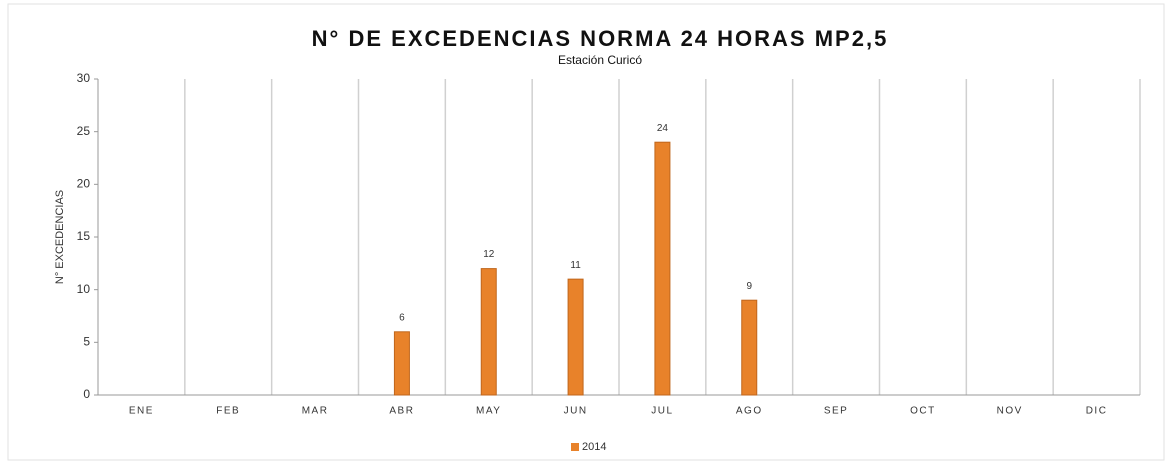 The width and height of the screenshot is (1170, 465). I want to click on x-tick-label: NOV, so click(1010, 411).